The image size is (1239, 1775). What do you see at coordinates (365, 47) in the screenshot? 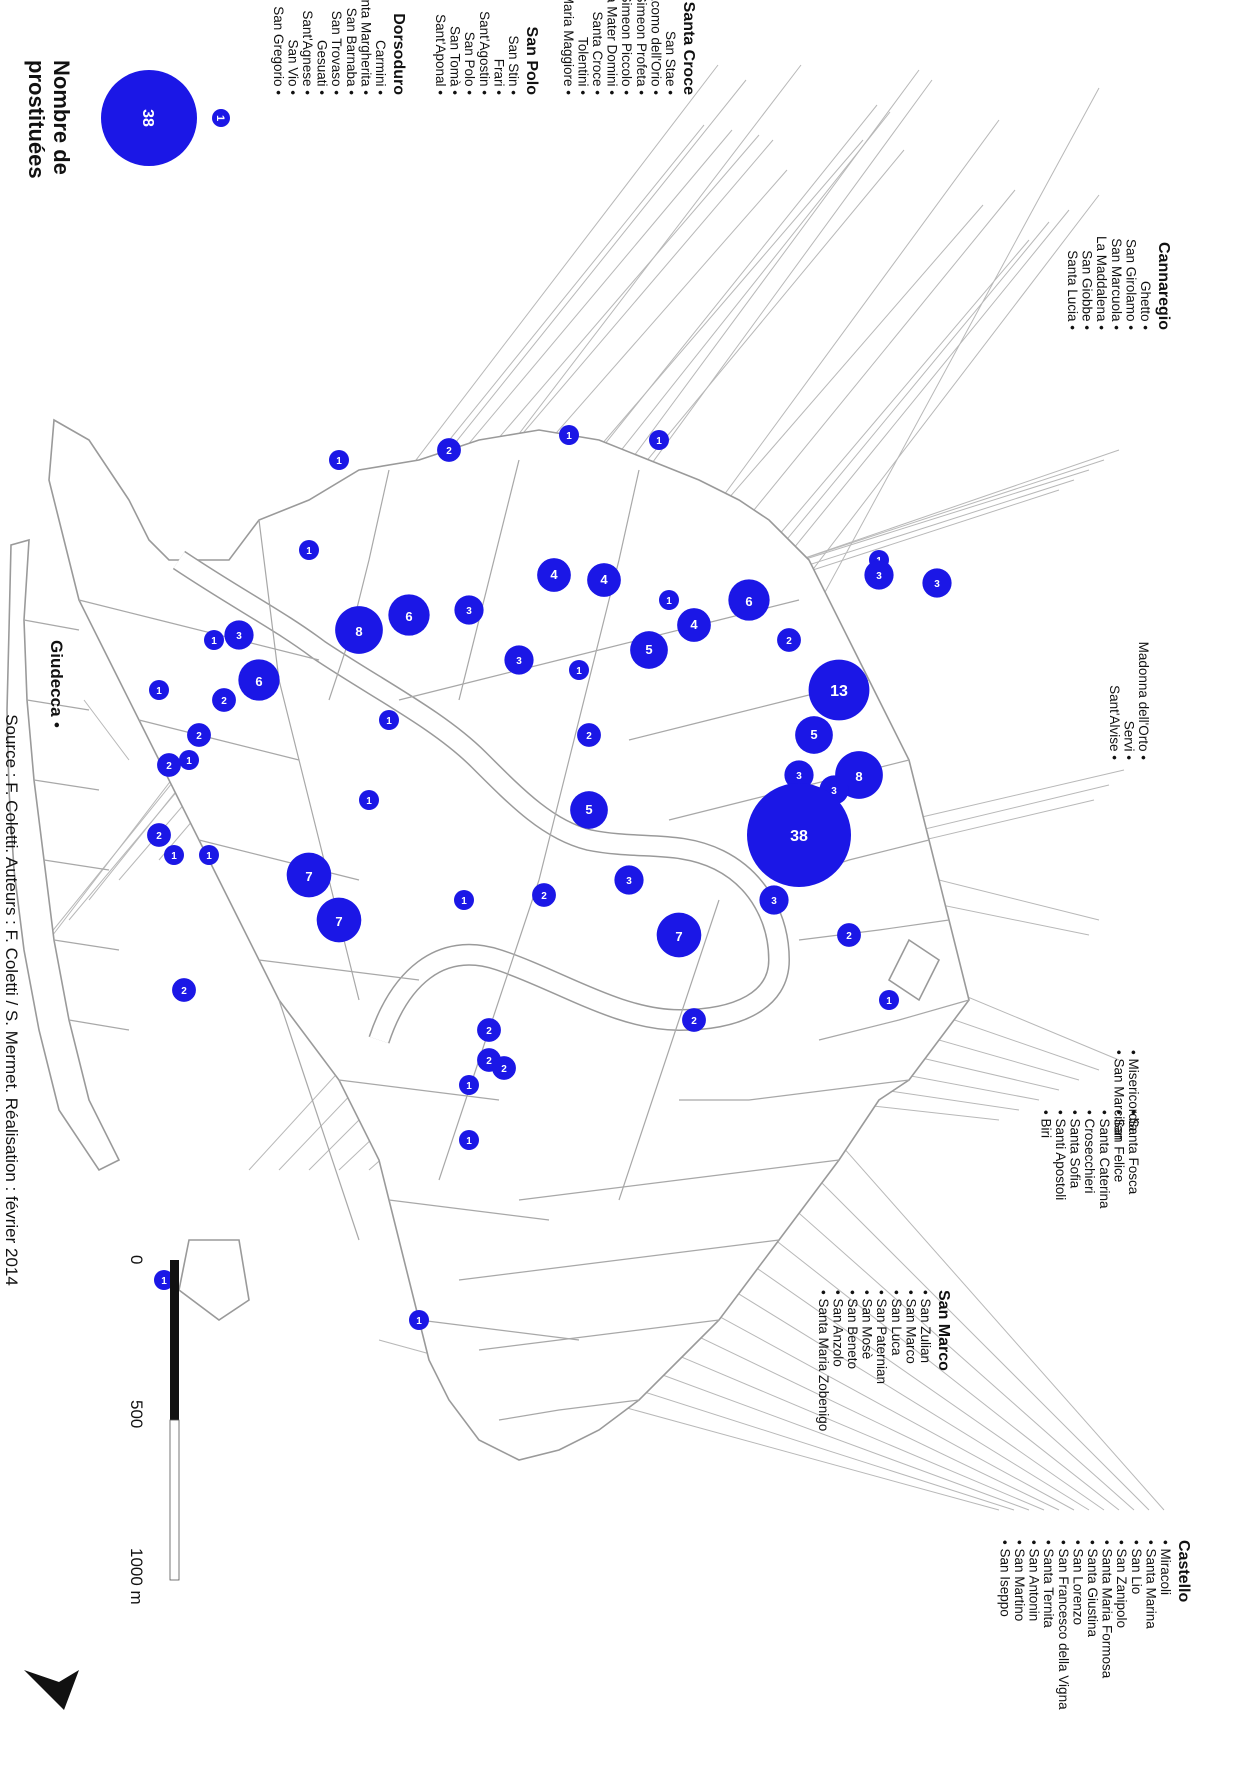
I see `parish-label: Santa Margherita •` at bounding box center [365, 47].